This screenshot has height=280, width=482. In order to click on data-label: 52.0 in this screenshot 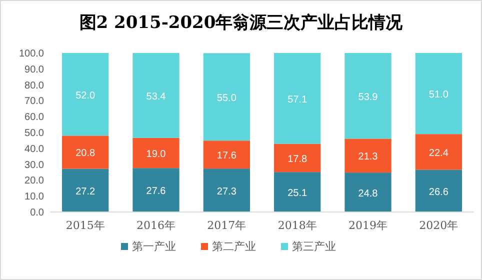, I will do `click(86, 96)`.